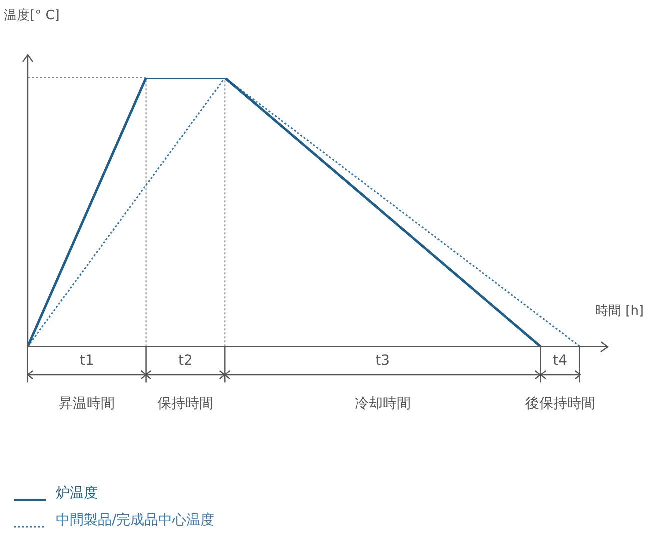 This screenshot has height=536, width=646. I want to click on x-axis-title: 時間 [h], so click(619, 311).